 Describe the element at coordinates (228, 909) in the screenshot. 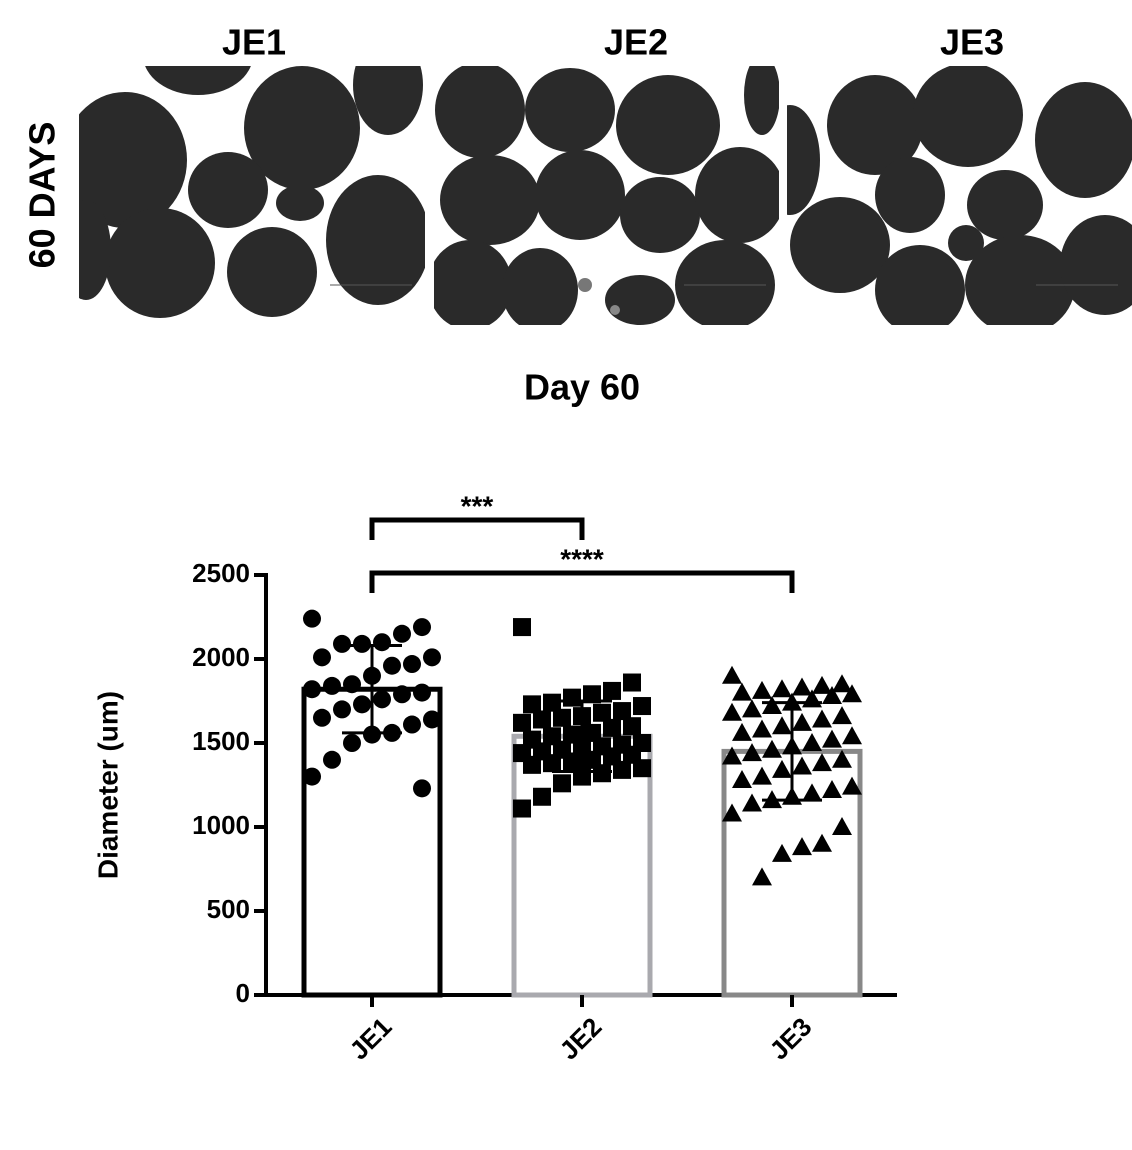

I see `y-tick-label: 500` at that location.